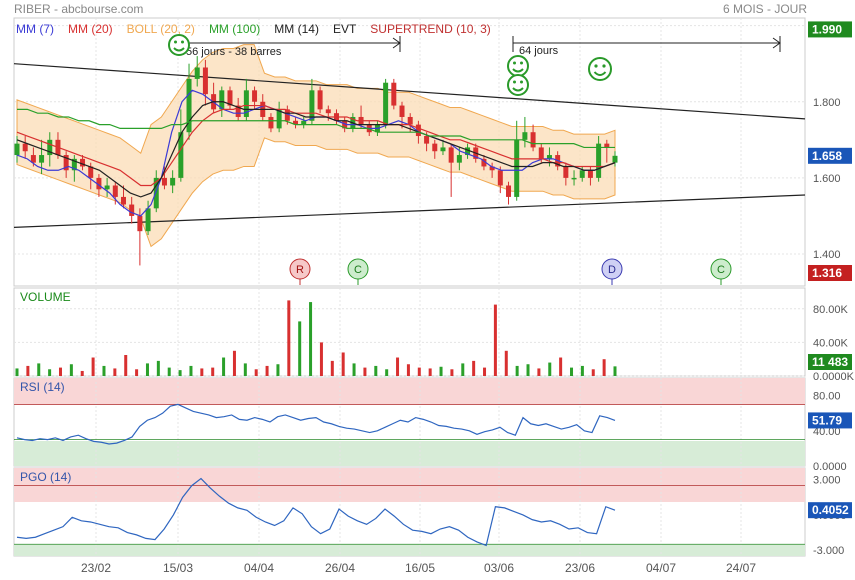 The height and width of the screenshot is (580, 855). Describe the element at coordinates (612, 271) in the screenshot. I see `event-marker-d: D` at that location.